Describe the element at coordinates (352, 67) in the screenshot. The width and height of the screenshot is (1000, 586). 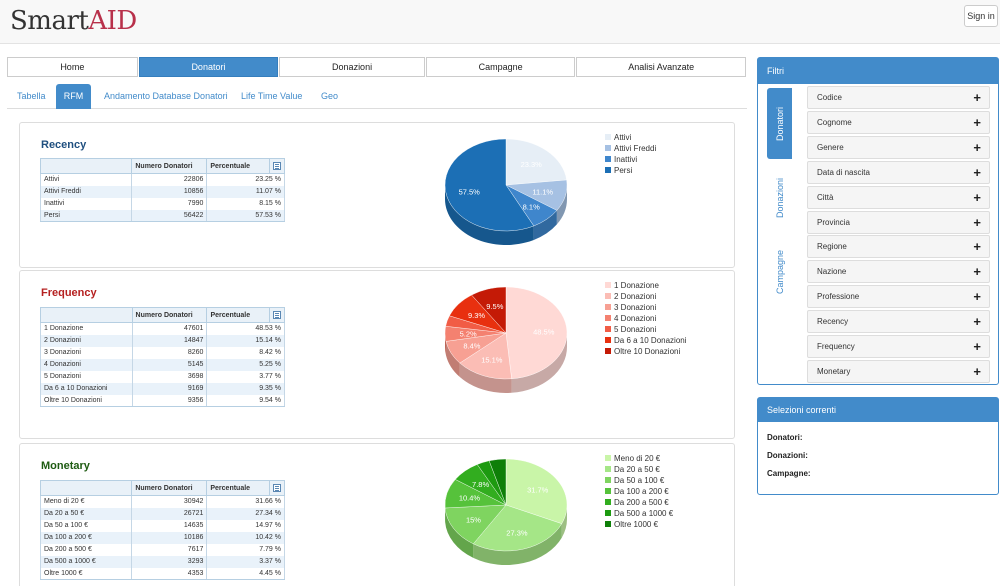
I see `tab-donazioni: Donazioni` at that location.